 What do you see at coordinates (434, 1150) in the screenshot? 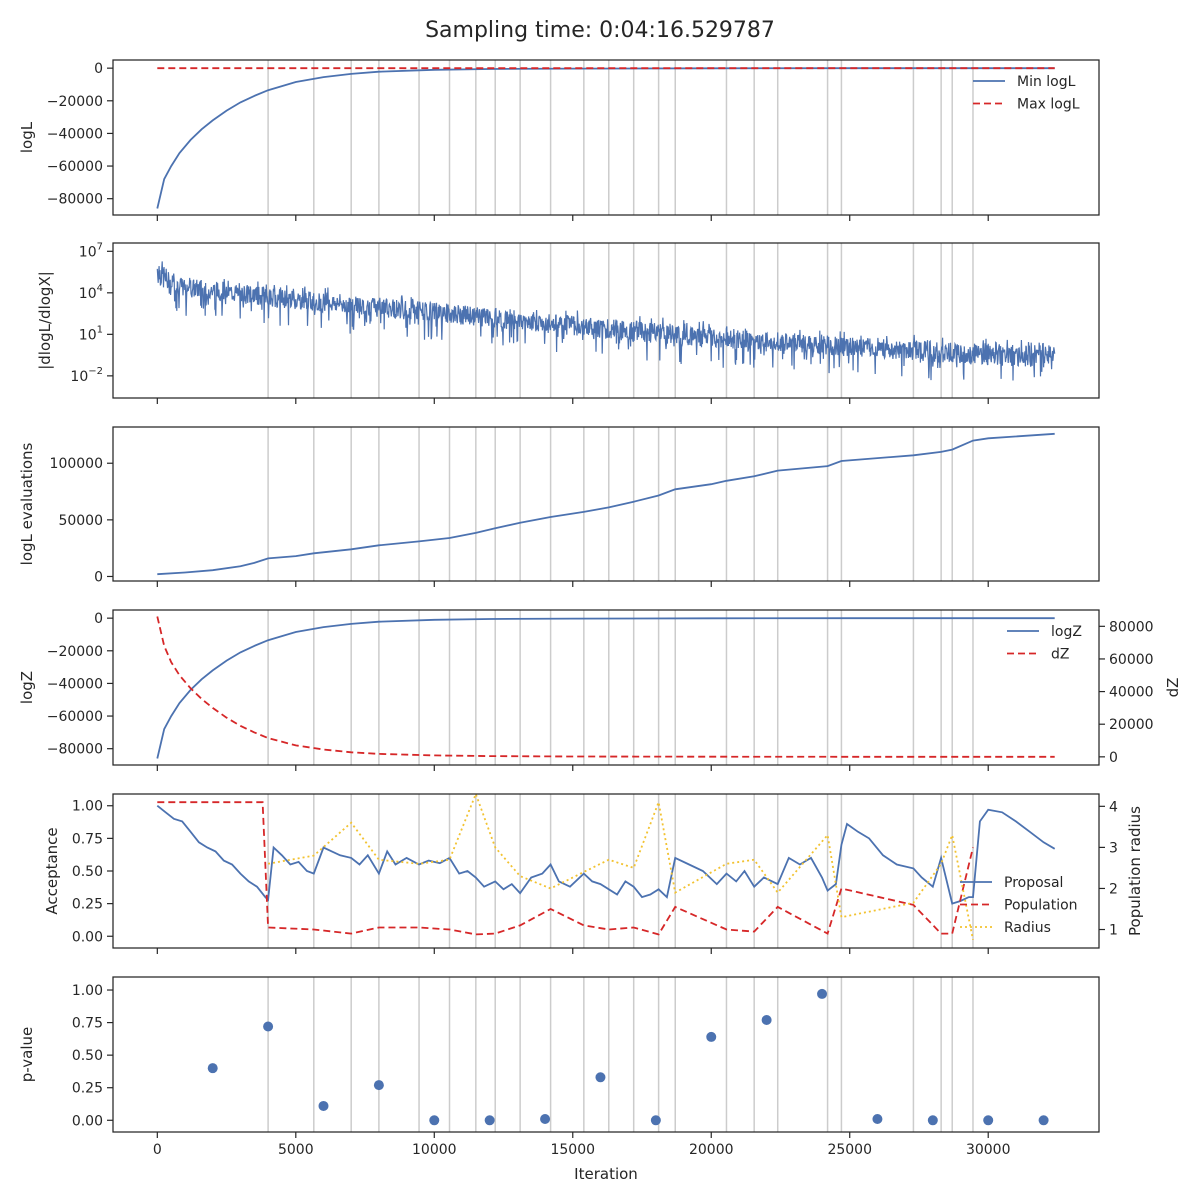
I see `x-tick-label: 10000` at bounding box center [434, 1150].